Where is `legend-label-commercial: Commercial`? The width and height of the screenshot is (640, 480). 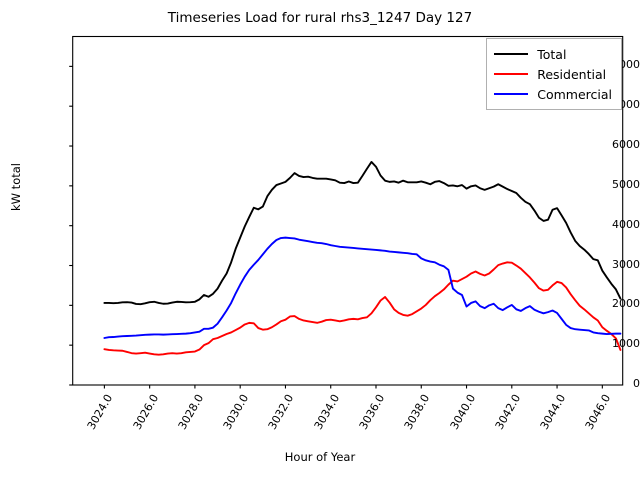 legend-label-commercial: Commercial is located at coordinates (574, 94).